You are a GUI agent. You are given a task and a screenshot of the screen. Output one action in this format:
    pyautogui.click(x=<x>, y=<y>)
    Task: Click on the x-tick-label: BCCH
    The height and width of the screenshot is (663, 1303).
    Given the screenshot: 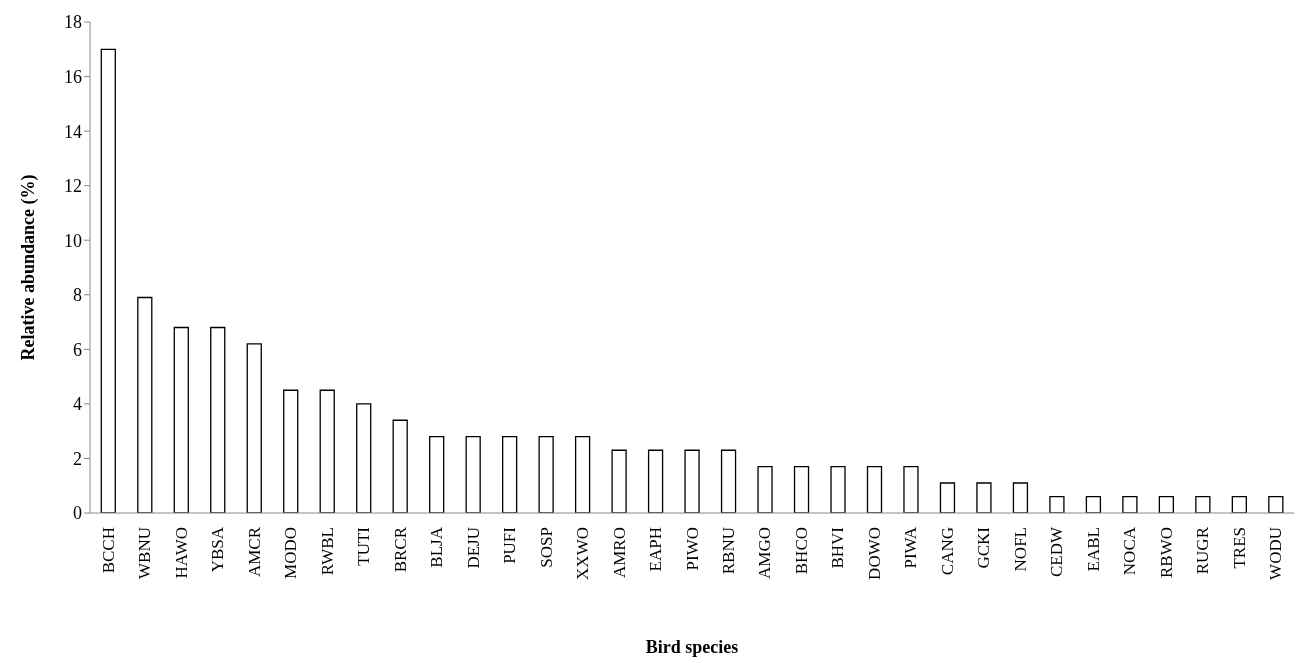 What is the action you would take?
    pyautogui.click(x=108, y=550)
    